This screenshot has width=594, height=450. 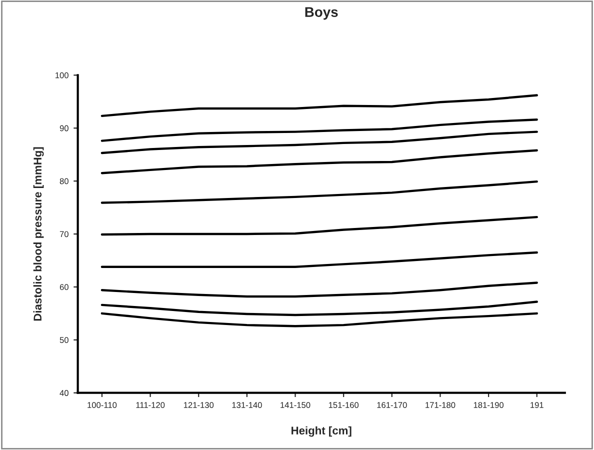 I want to click on x-axis-title: Height [cm], so click(x=322, y=431).